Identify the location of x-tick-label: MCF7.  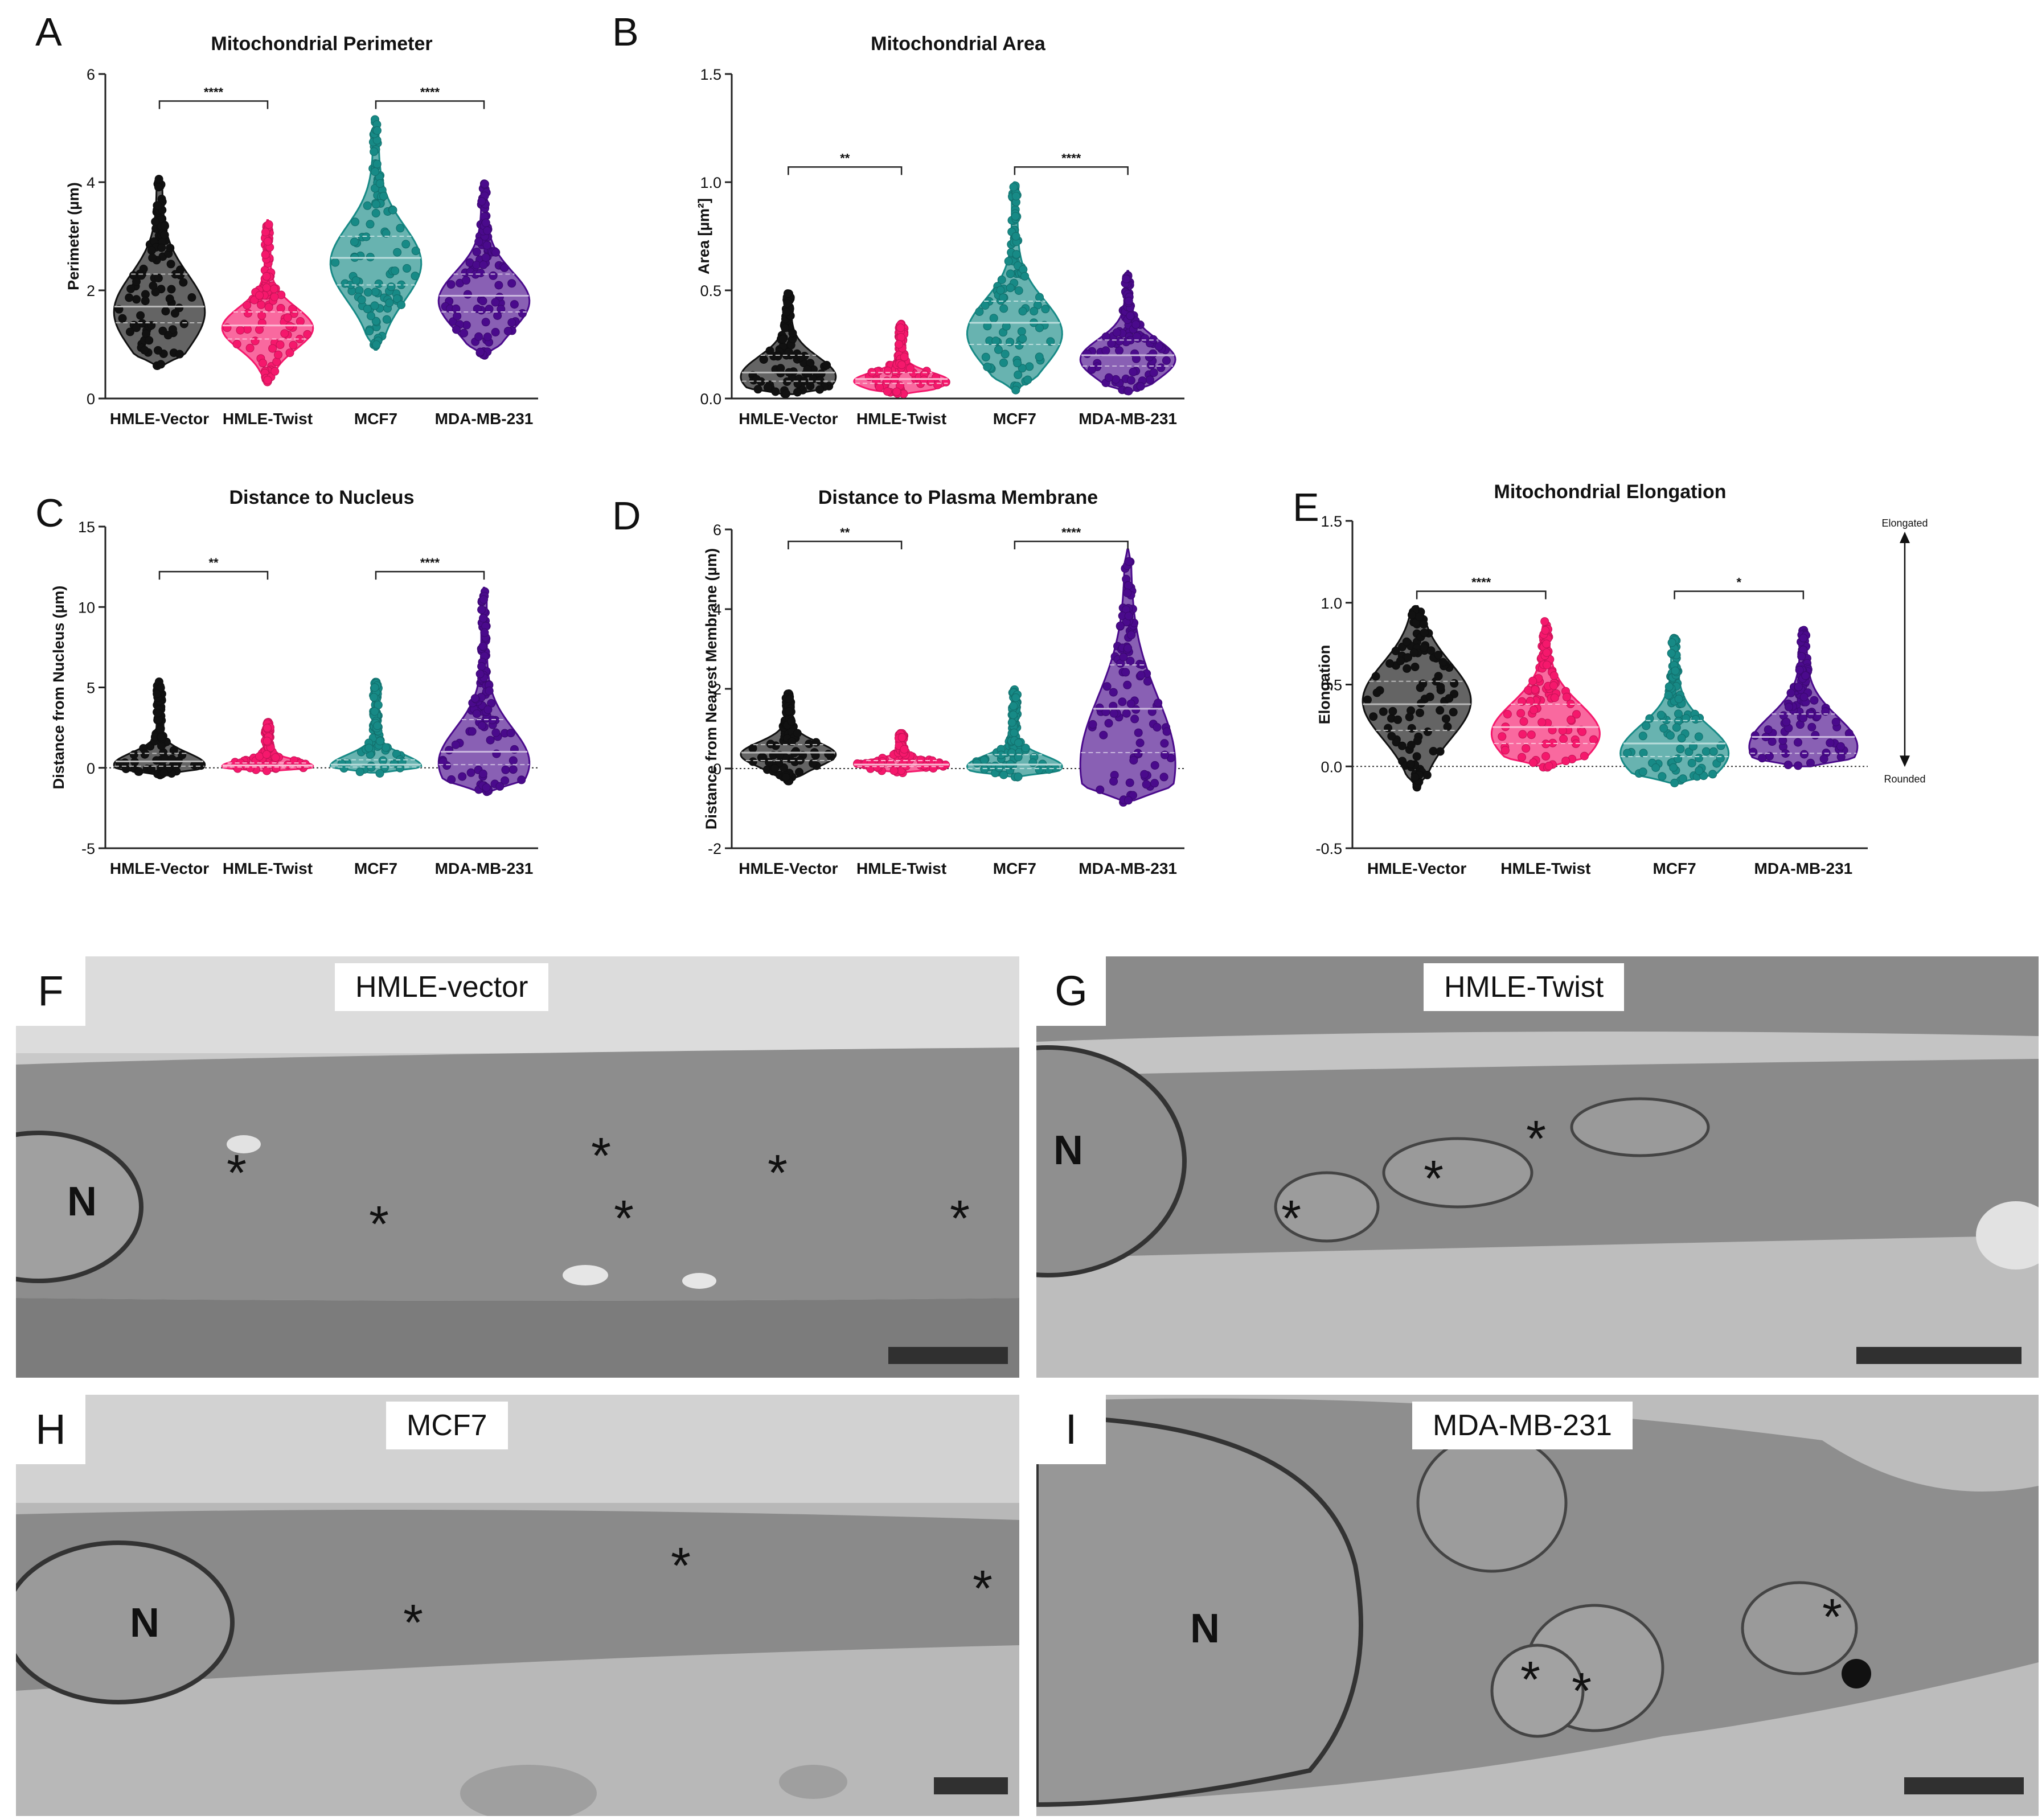
(1674, 868).